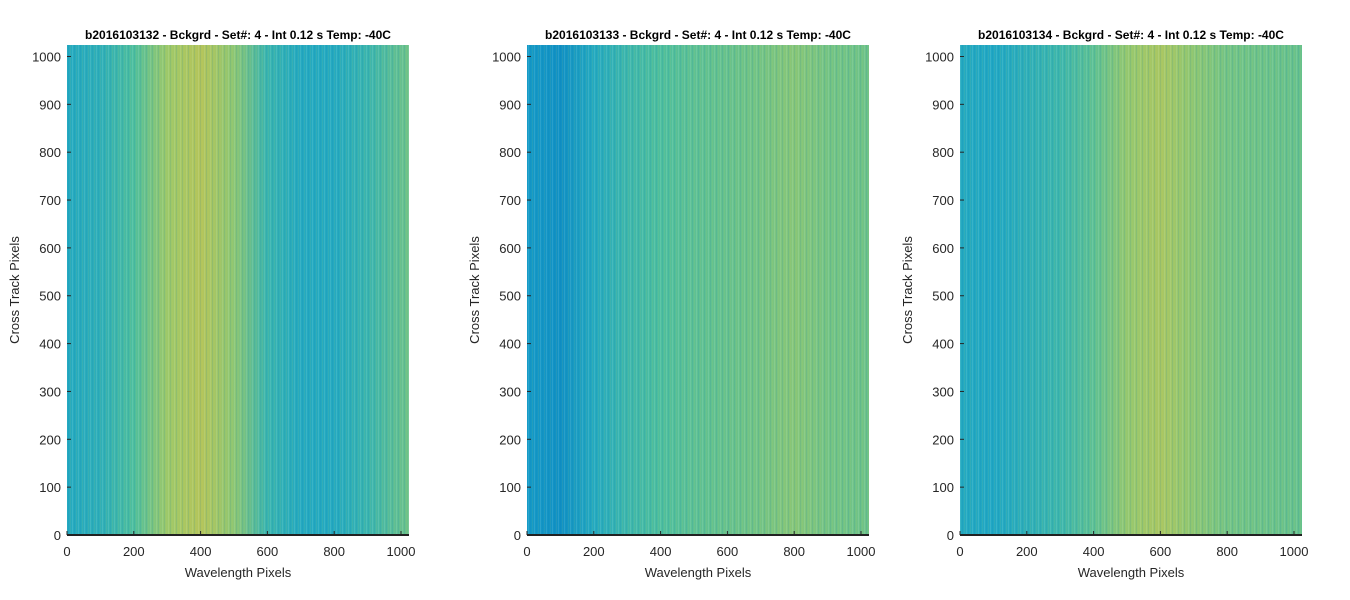  I want to click on x-axis-ticks: 0 200 400 600 800 1000, so click(699, 545).